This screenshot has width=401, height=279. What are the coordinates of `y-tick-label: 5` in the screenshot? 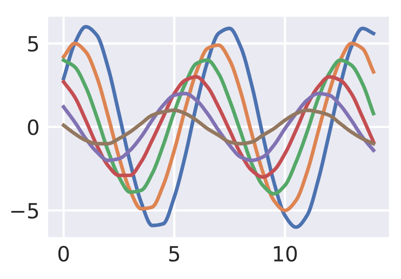 It's located at (33, 44).